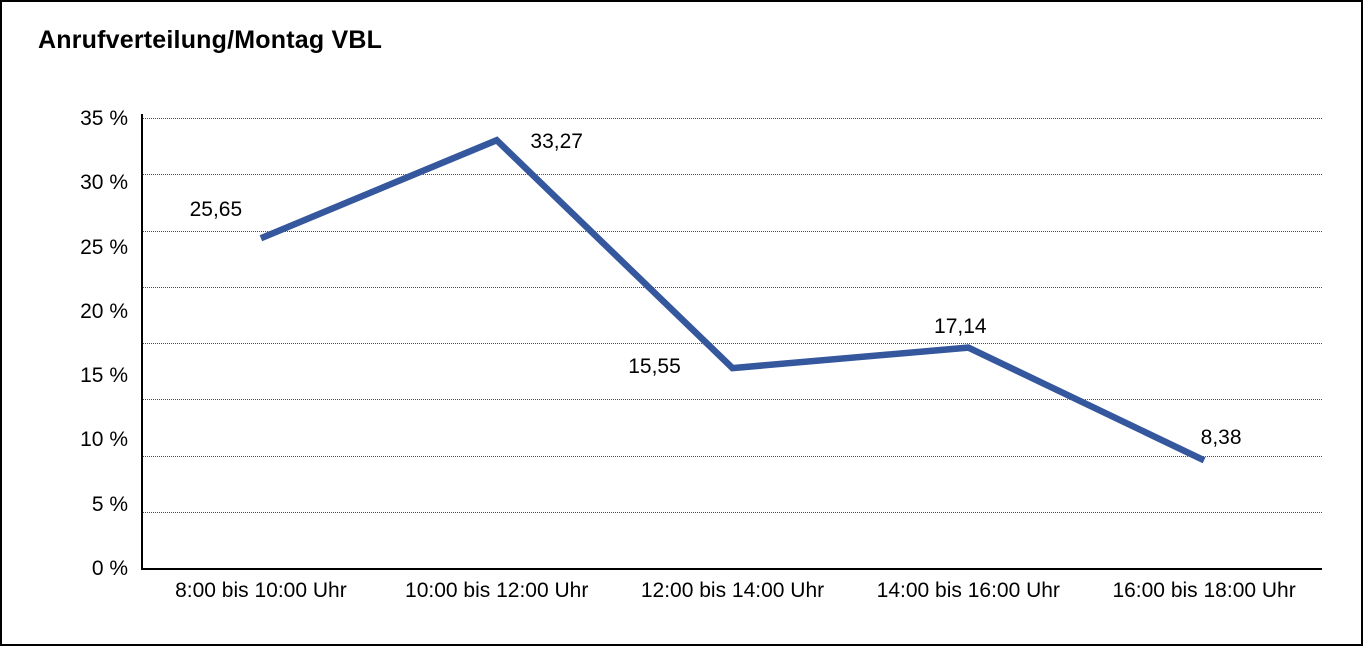 The height and width of the screenshot is (646, 1363). Describe the element at coordinates (104, 247) in the screenshot. I see `y-axis-tick-label: 25 %` at that location.